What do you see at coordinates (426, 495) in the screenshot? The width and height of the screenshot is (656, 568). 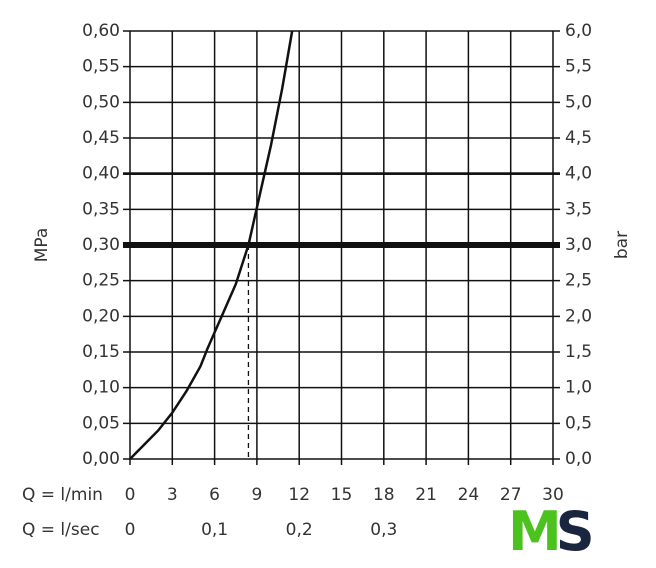 I see `x-tick-label: 21` at bounding box center [426, 495].